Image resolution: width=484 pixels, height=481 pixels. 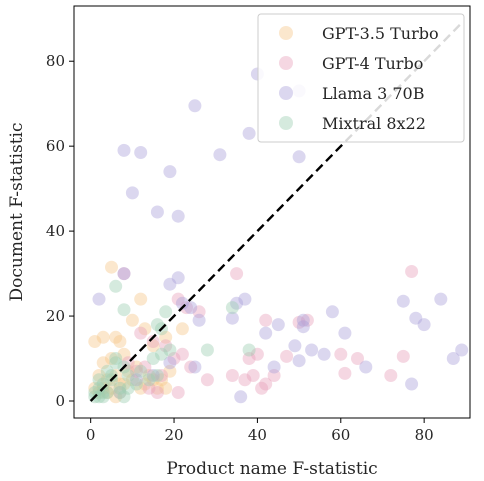 What do you see at coordinates (55, 146) in the screenshot?
I see `y-tick-label: 60` at bounding box center [55, 146].